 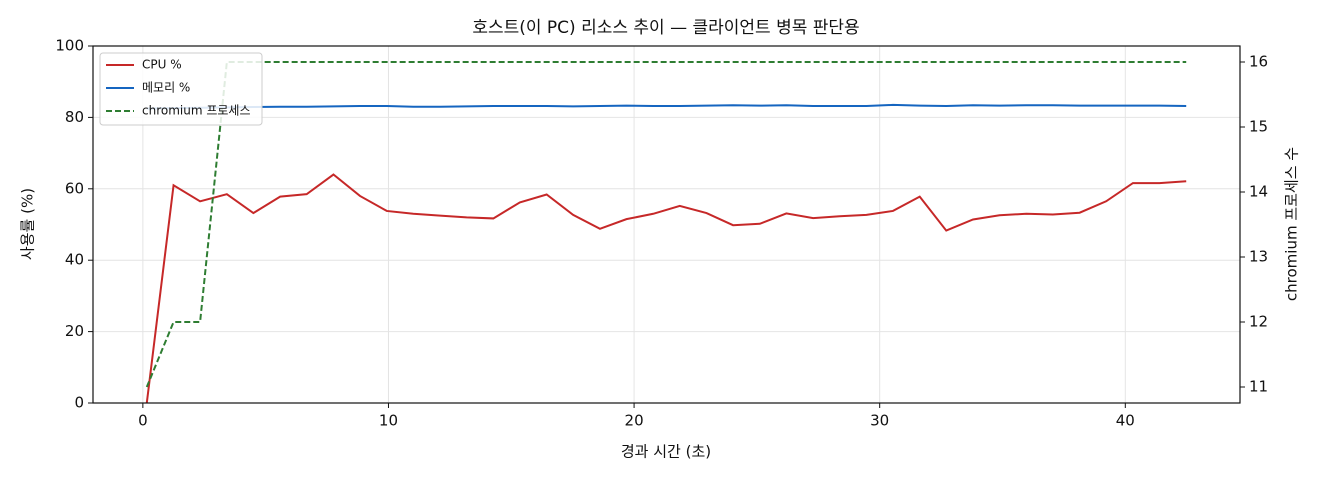 I want to click on x-tick-label: 20, so click(x=634, y=421).